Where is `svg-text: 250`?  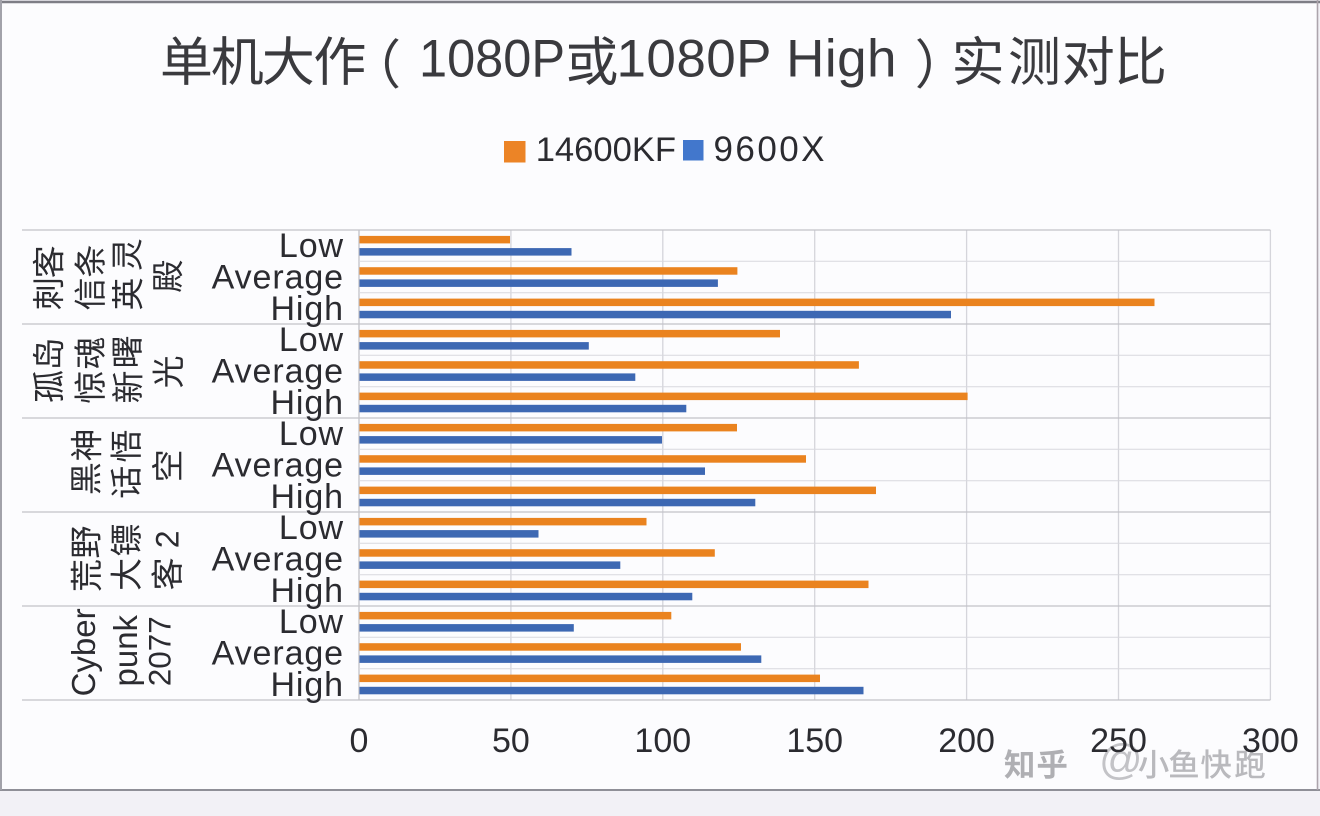
svg-text: 250 is located at coordinates (1118, 741).